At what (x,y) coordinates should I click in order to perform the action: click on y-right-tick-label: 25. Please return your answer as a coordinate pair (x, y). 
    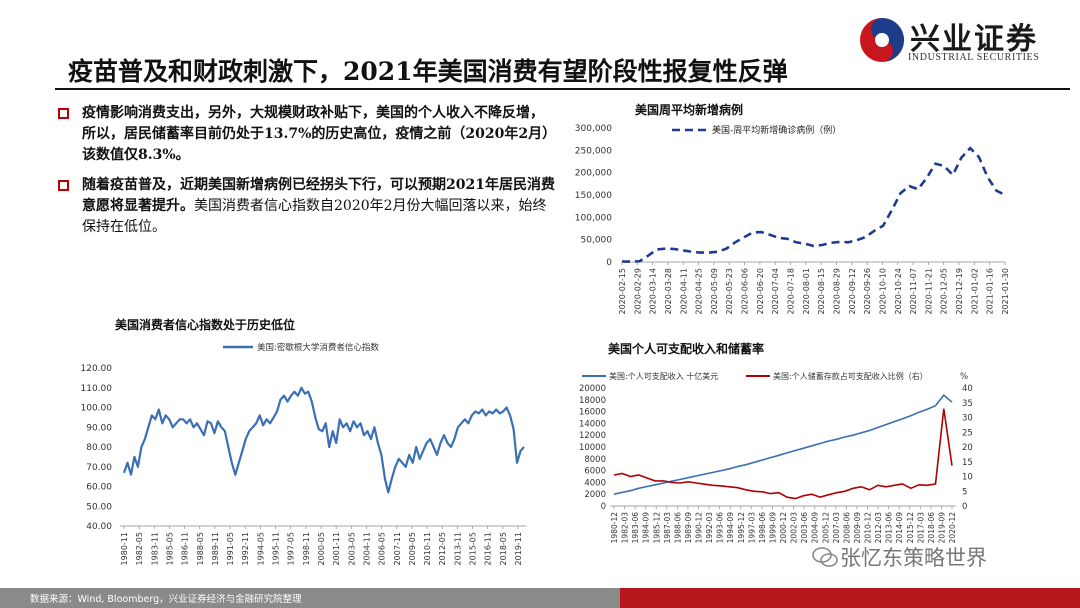
    Looking at the image, I should click on (967, 433).